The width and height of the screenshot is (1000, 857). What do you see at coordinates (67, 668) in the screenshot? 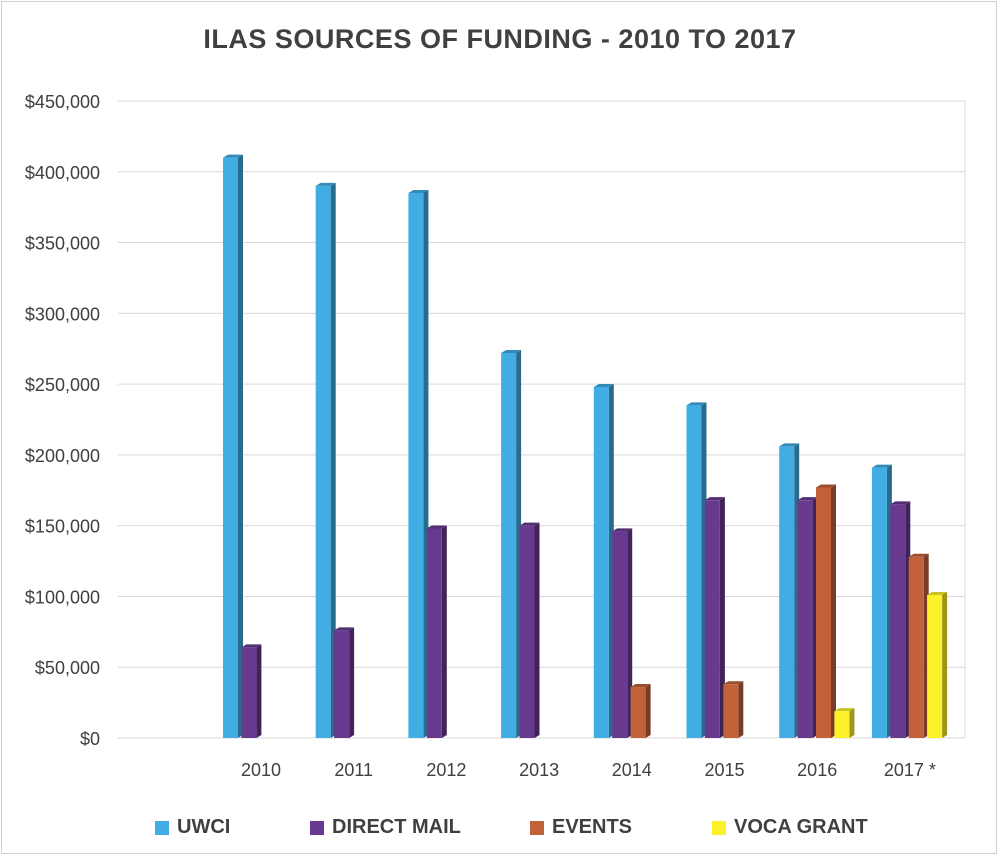
I see `y-tick-label: $50,000` at bounding box center [67, 668].